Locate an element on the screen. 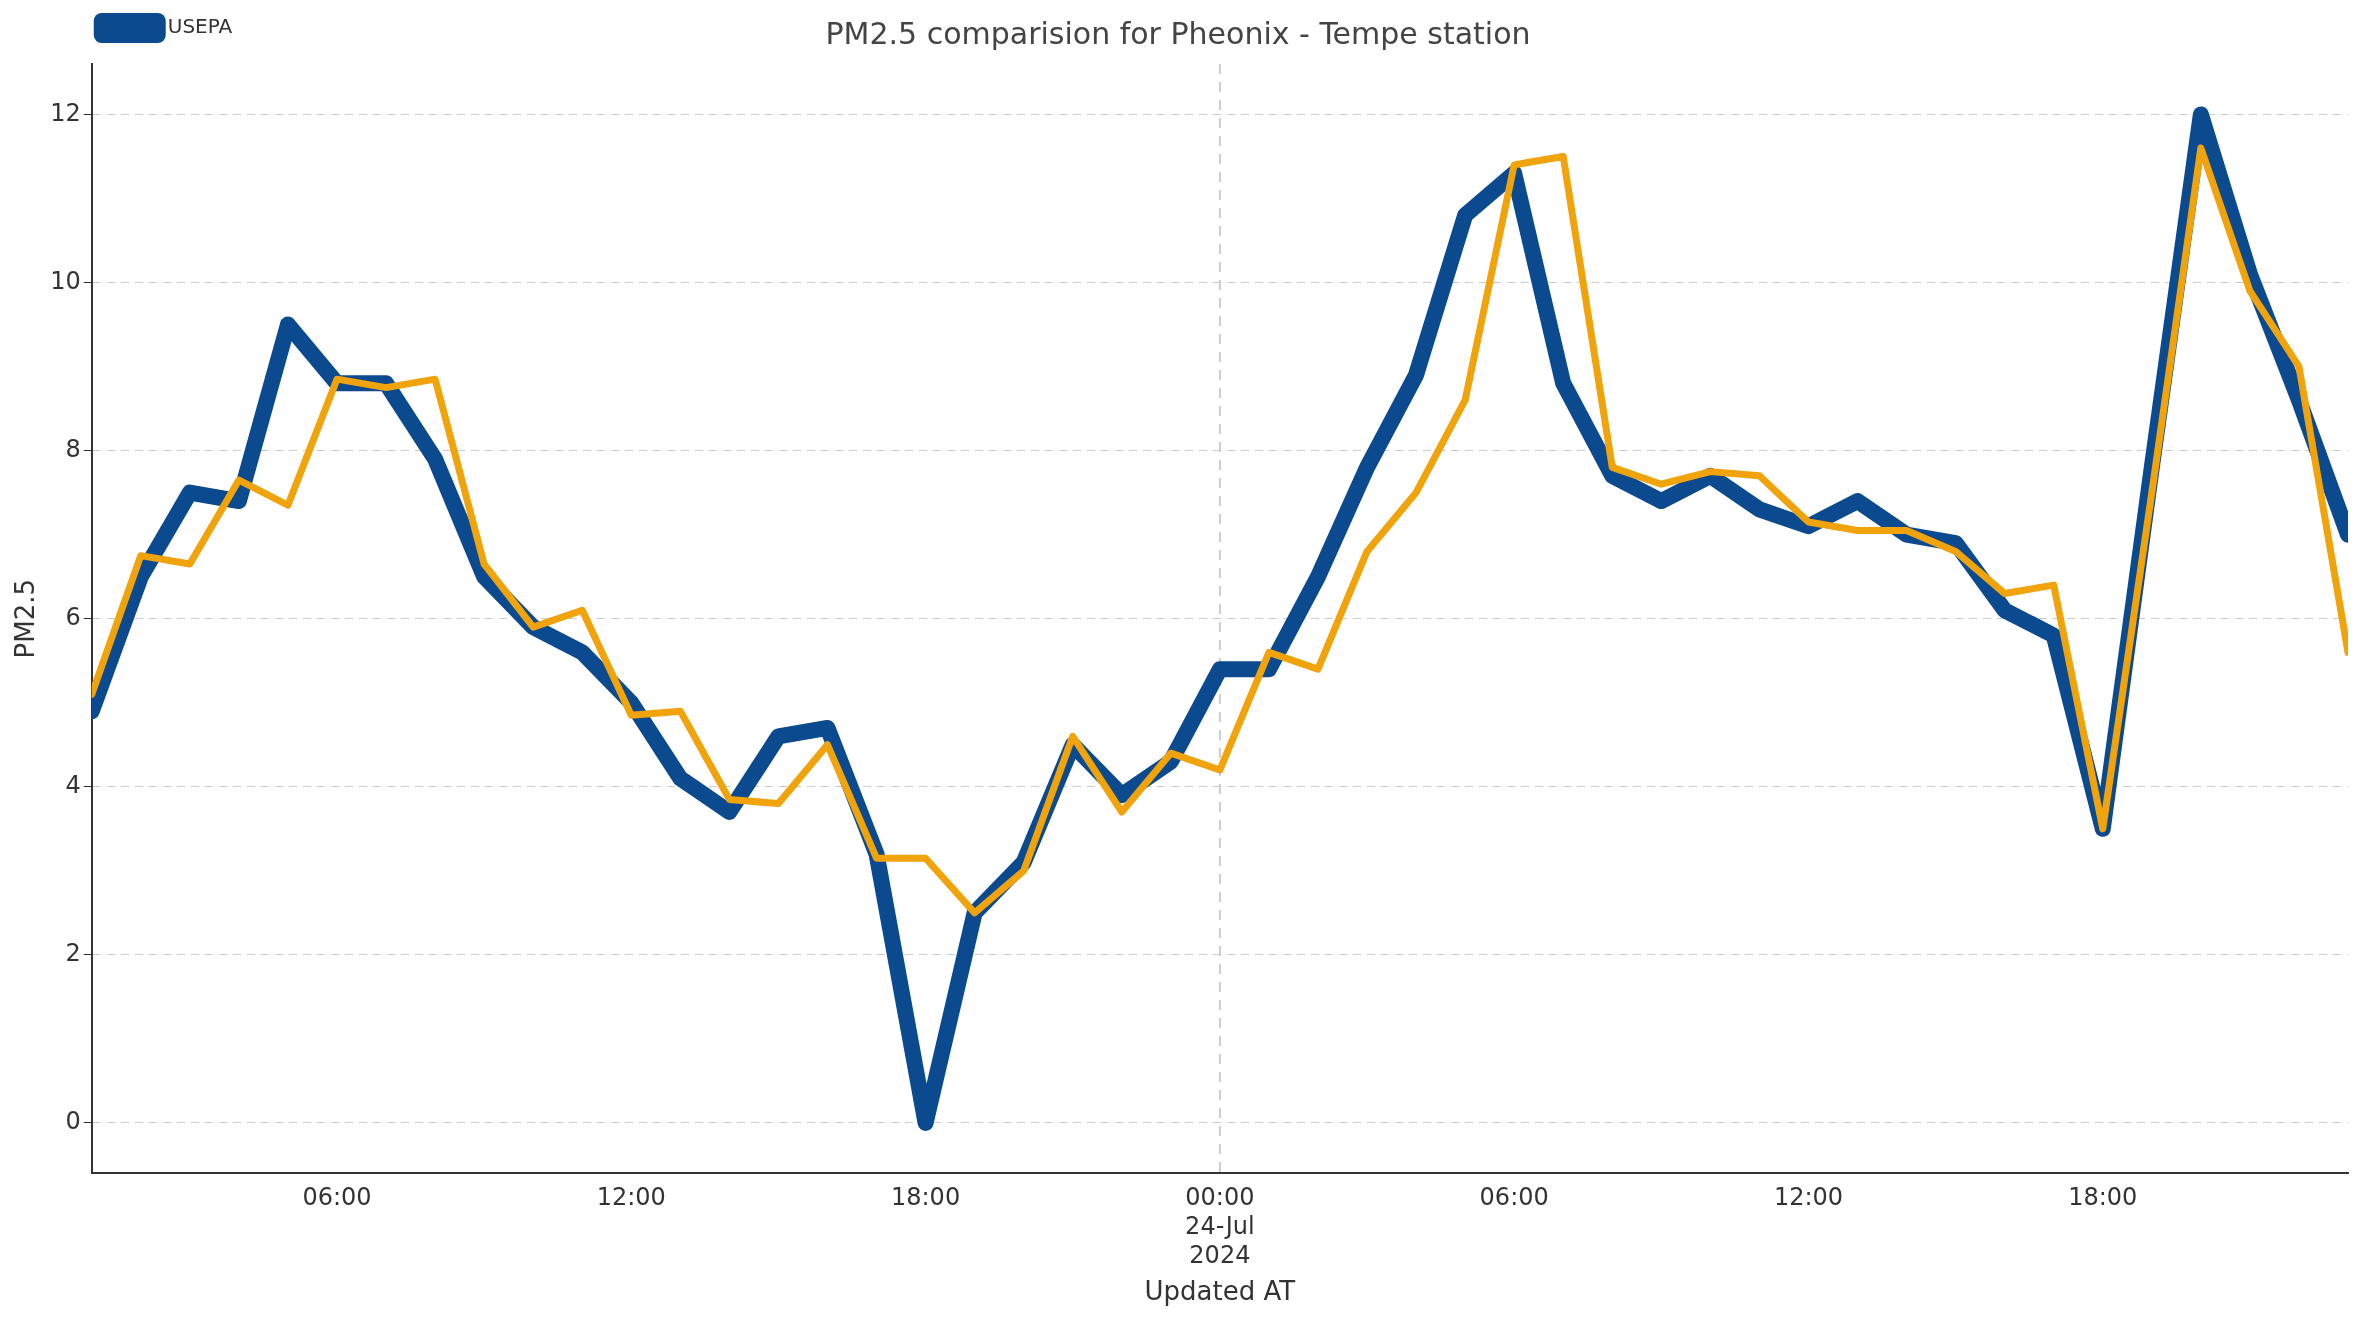 The height and width of the screenshot is (1326, 2378). y-axis-title: PM2.5 is located at coordinates (25, 618).